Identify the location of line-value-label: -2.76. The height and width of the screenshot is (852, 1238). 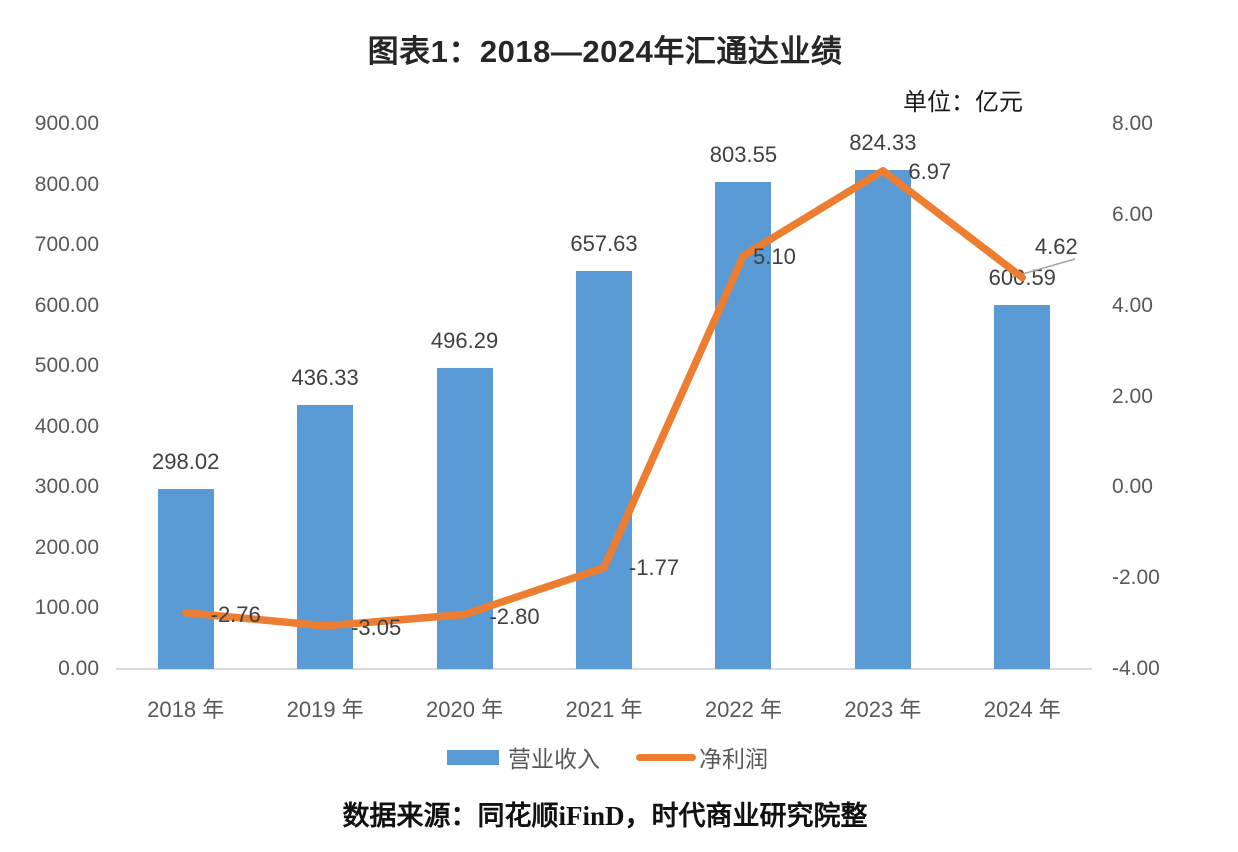
(235, 614).